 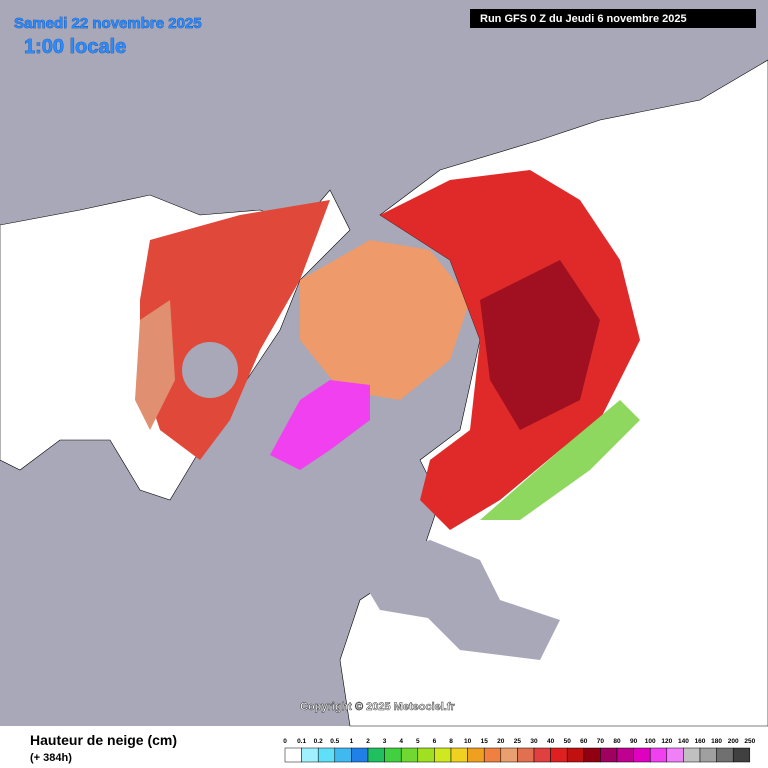 What do you see at coordinates (451, 741) in the screenshot?
I see `legend-label: 8` at bounding box center [451, 741].